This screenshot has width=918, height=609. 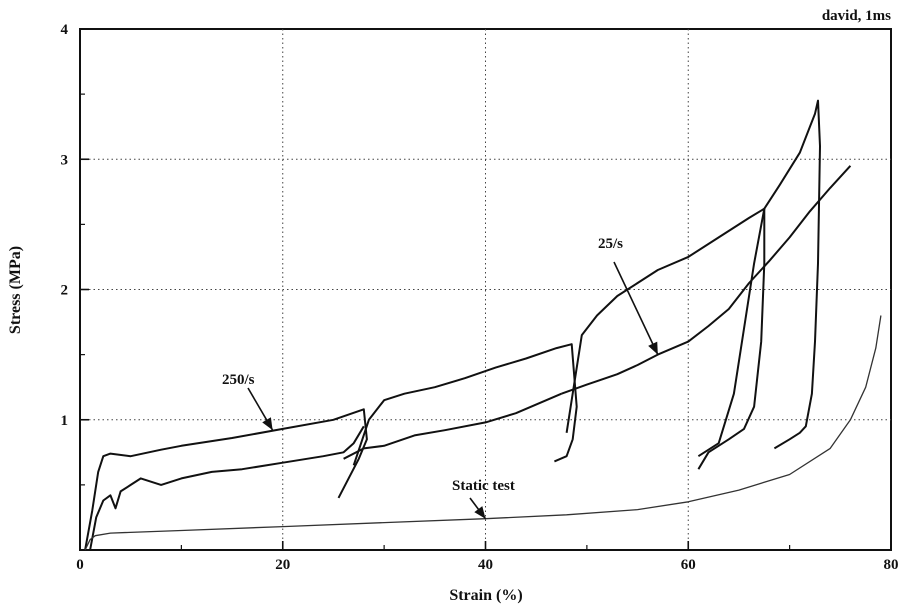 What do you see at coordinates (65, 421) in the screenshot?
I see `y-tick-label: 1` at bounding box center [65, 421].